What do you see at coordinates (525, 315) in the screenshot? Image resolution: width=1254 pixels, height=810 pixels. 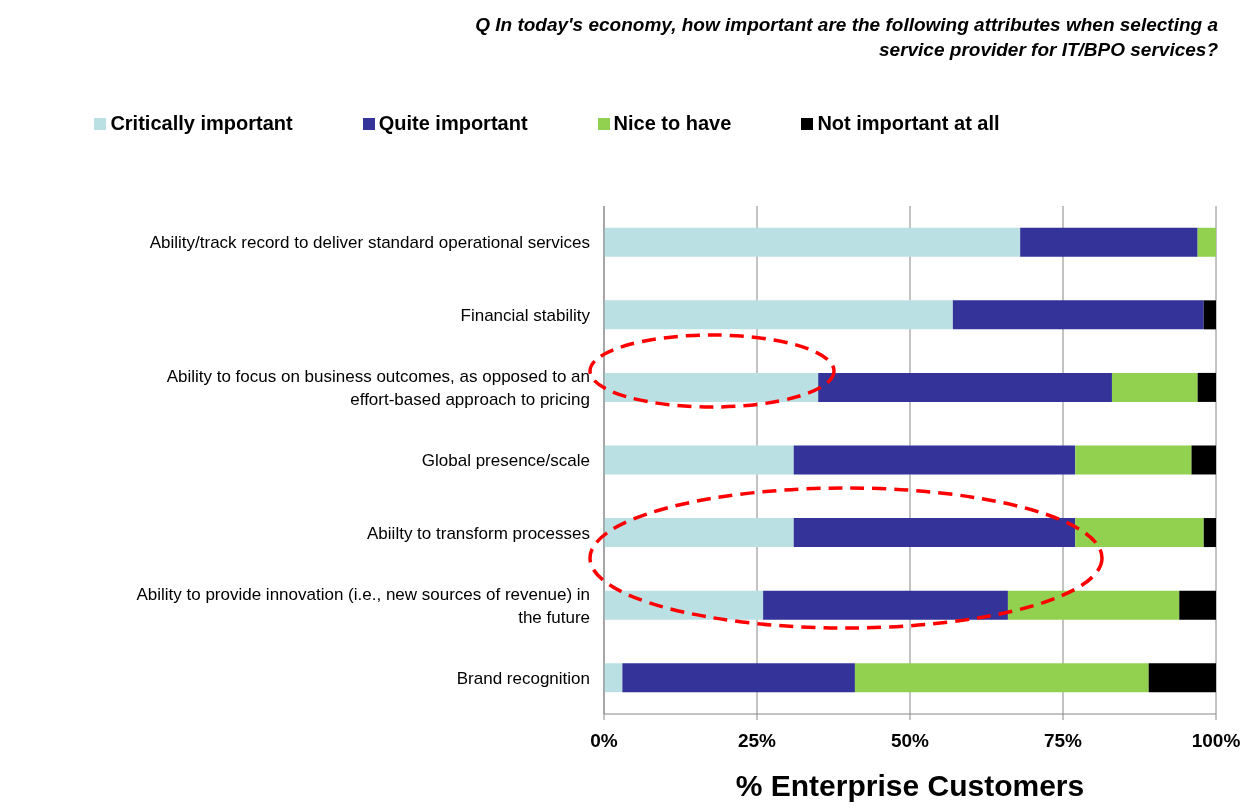 I see `y-tick-label: Financial stability` at bounding box center [525, 315].